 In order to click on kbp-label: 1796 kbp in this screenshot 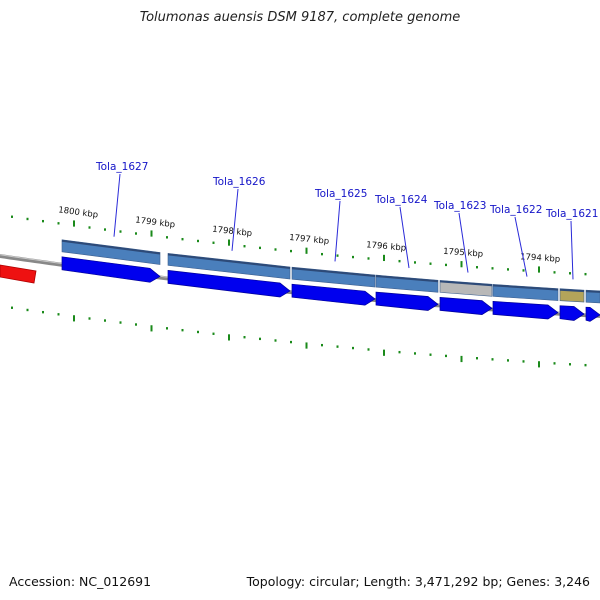, I will do `click(386, 247)`.